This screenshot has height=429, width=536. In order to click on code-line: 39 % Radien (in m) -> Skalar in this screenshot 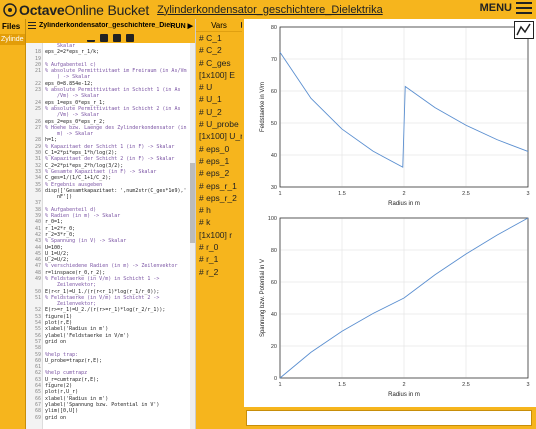, I will do `click(111, 216)`.